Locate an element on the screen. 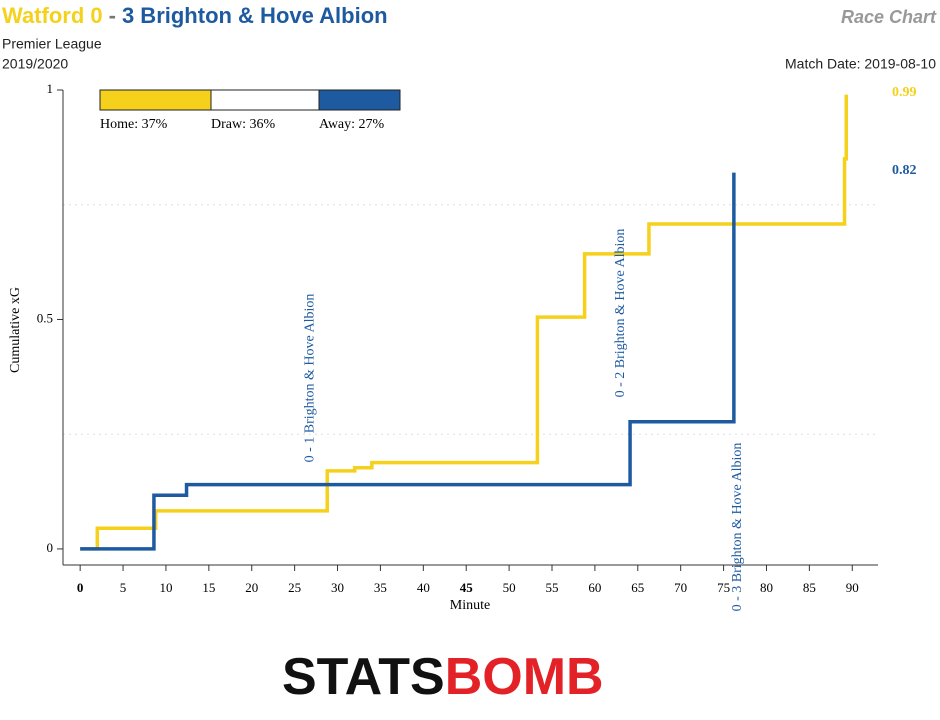 The width and height of the screenshot is (940, 720). title: Watford 0-3 Brighton & Hove Albion is located at coordinates (195, 15).